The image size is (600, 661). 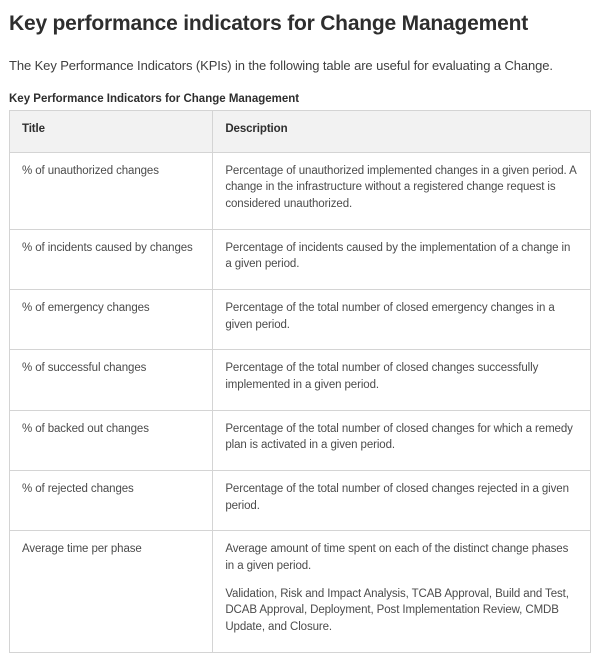 What do you see at coordinates (111, 591) in the screenshot?
I see `kpi-title-cell: Average time per phase` at bounding box center [111, 591].